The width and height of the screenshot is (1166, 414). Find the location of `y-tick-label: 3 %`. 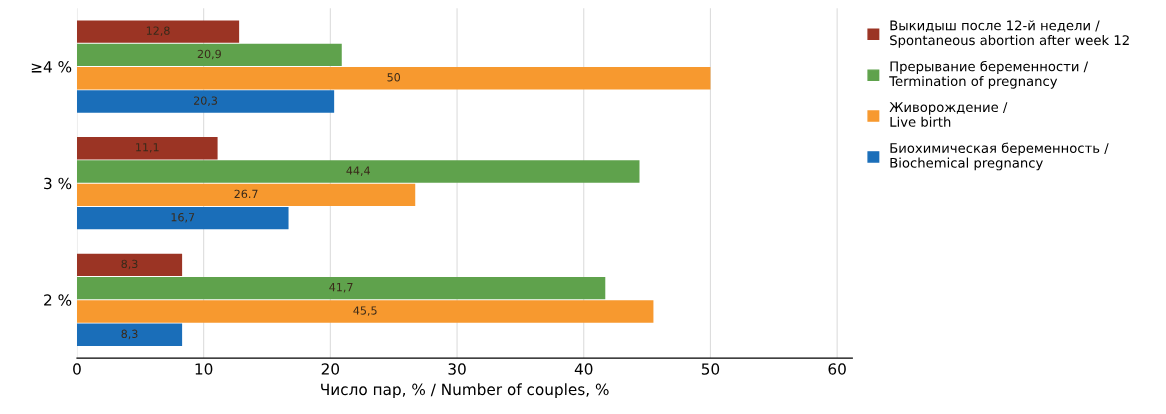

y-tick-label: 3 % is located at coordinates (58, 183).